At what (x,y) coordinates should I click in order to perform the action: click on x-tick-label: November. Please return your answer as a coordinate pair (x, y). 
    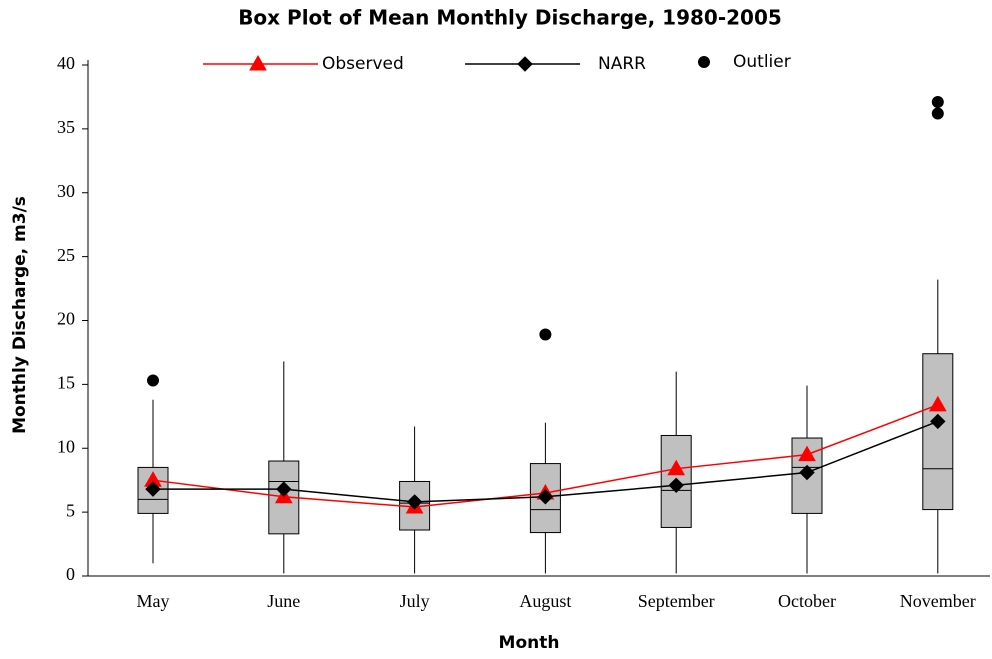
    Looking at the image, I should click on (938, 601).